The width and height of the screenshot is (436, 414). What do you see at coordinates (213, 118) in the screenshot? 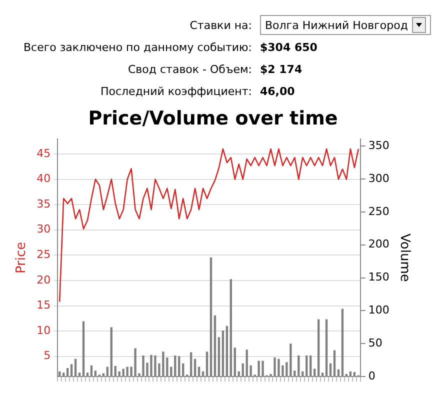
I see `chart-title: Price/Volume over time` at bounding box center [213, 118].